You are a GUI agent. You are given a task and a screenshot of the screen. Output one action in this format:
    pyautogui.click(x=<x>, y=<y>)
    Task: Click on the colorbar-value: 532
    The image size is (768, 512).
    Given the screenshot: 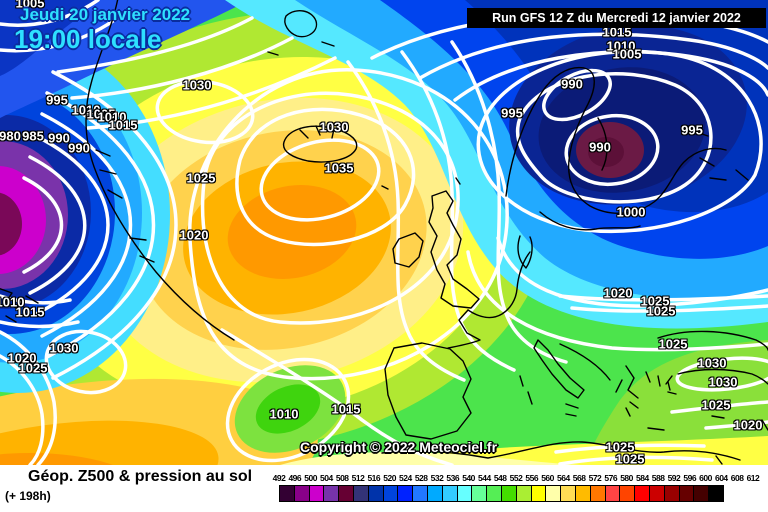 What is the action you would take?
    pyautogui.click(x=437, y=478)
    